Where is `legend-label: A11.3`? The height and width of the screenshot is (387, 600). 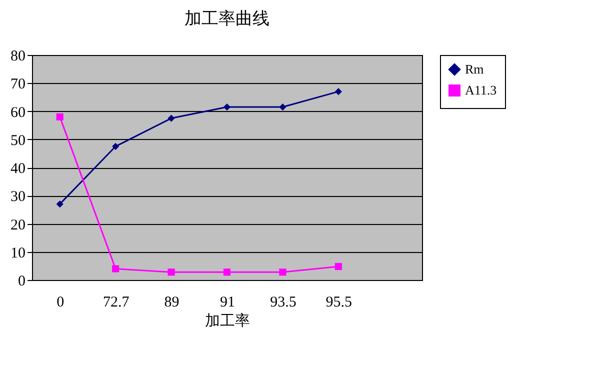
legend-label: A11.3 is located at coordinates (481, 90).